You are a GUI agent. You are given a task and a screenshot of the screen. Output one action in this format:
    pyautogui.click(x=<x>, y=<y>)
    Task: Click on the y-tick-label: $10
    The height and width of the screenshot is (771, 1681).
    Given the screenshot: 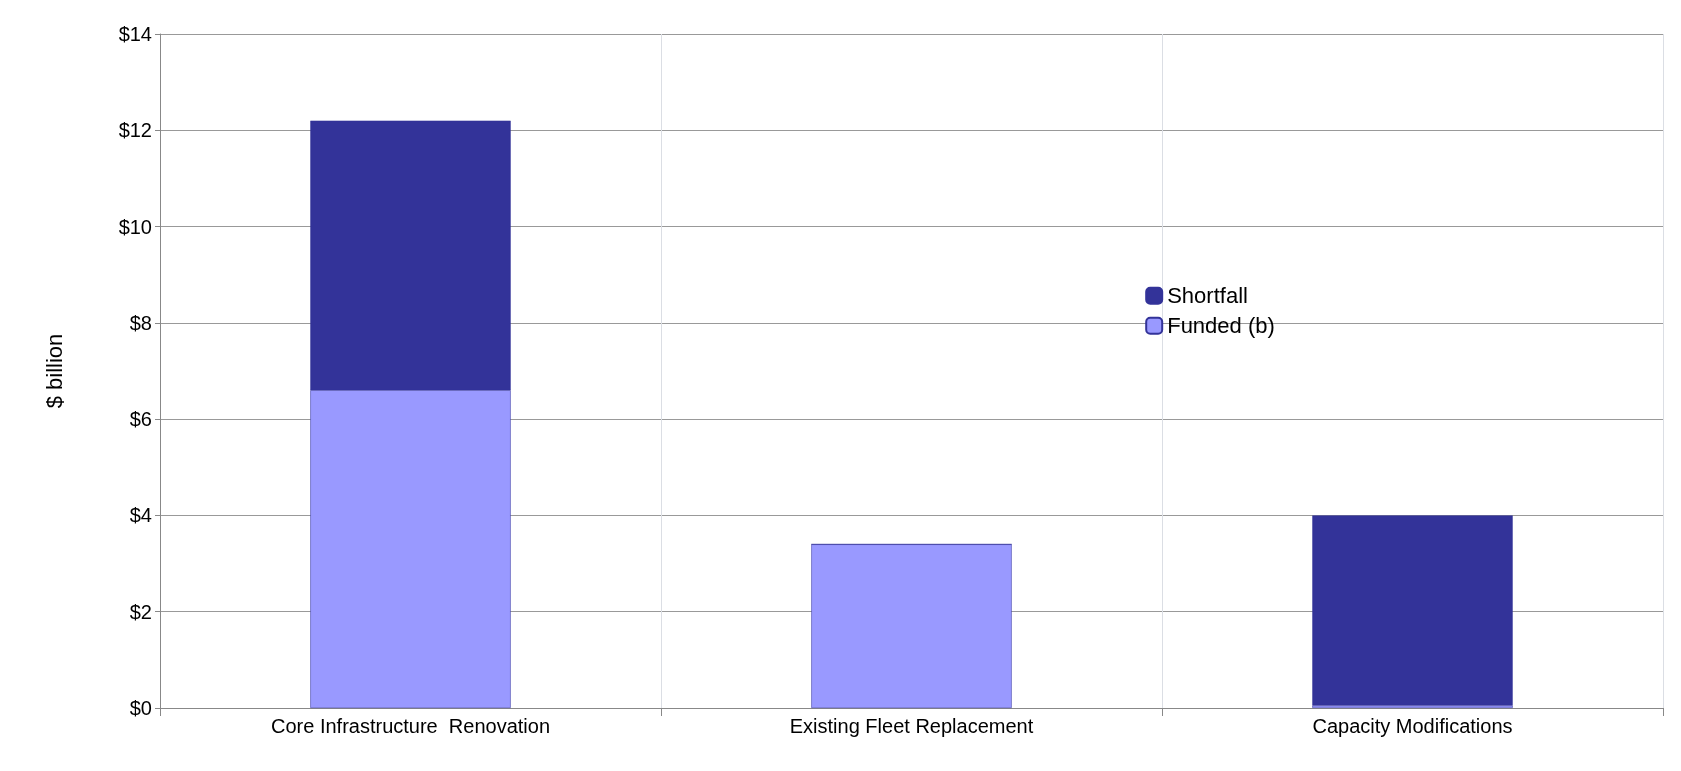 What is the action you would take?
    pyautogui.click(x=135, y=226)
    